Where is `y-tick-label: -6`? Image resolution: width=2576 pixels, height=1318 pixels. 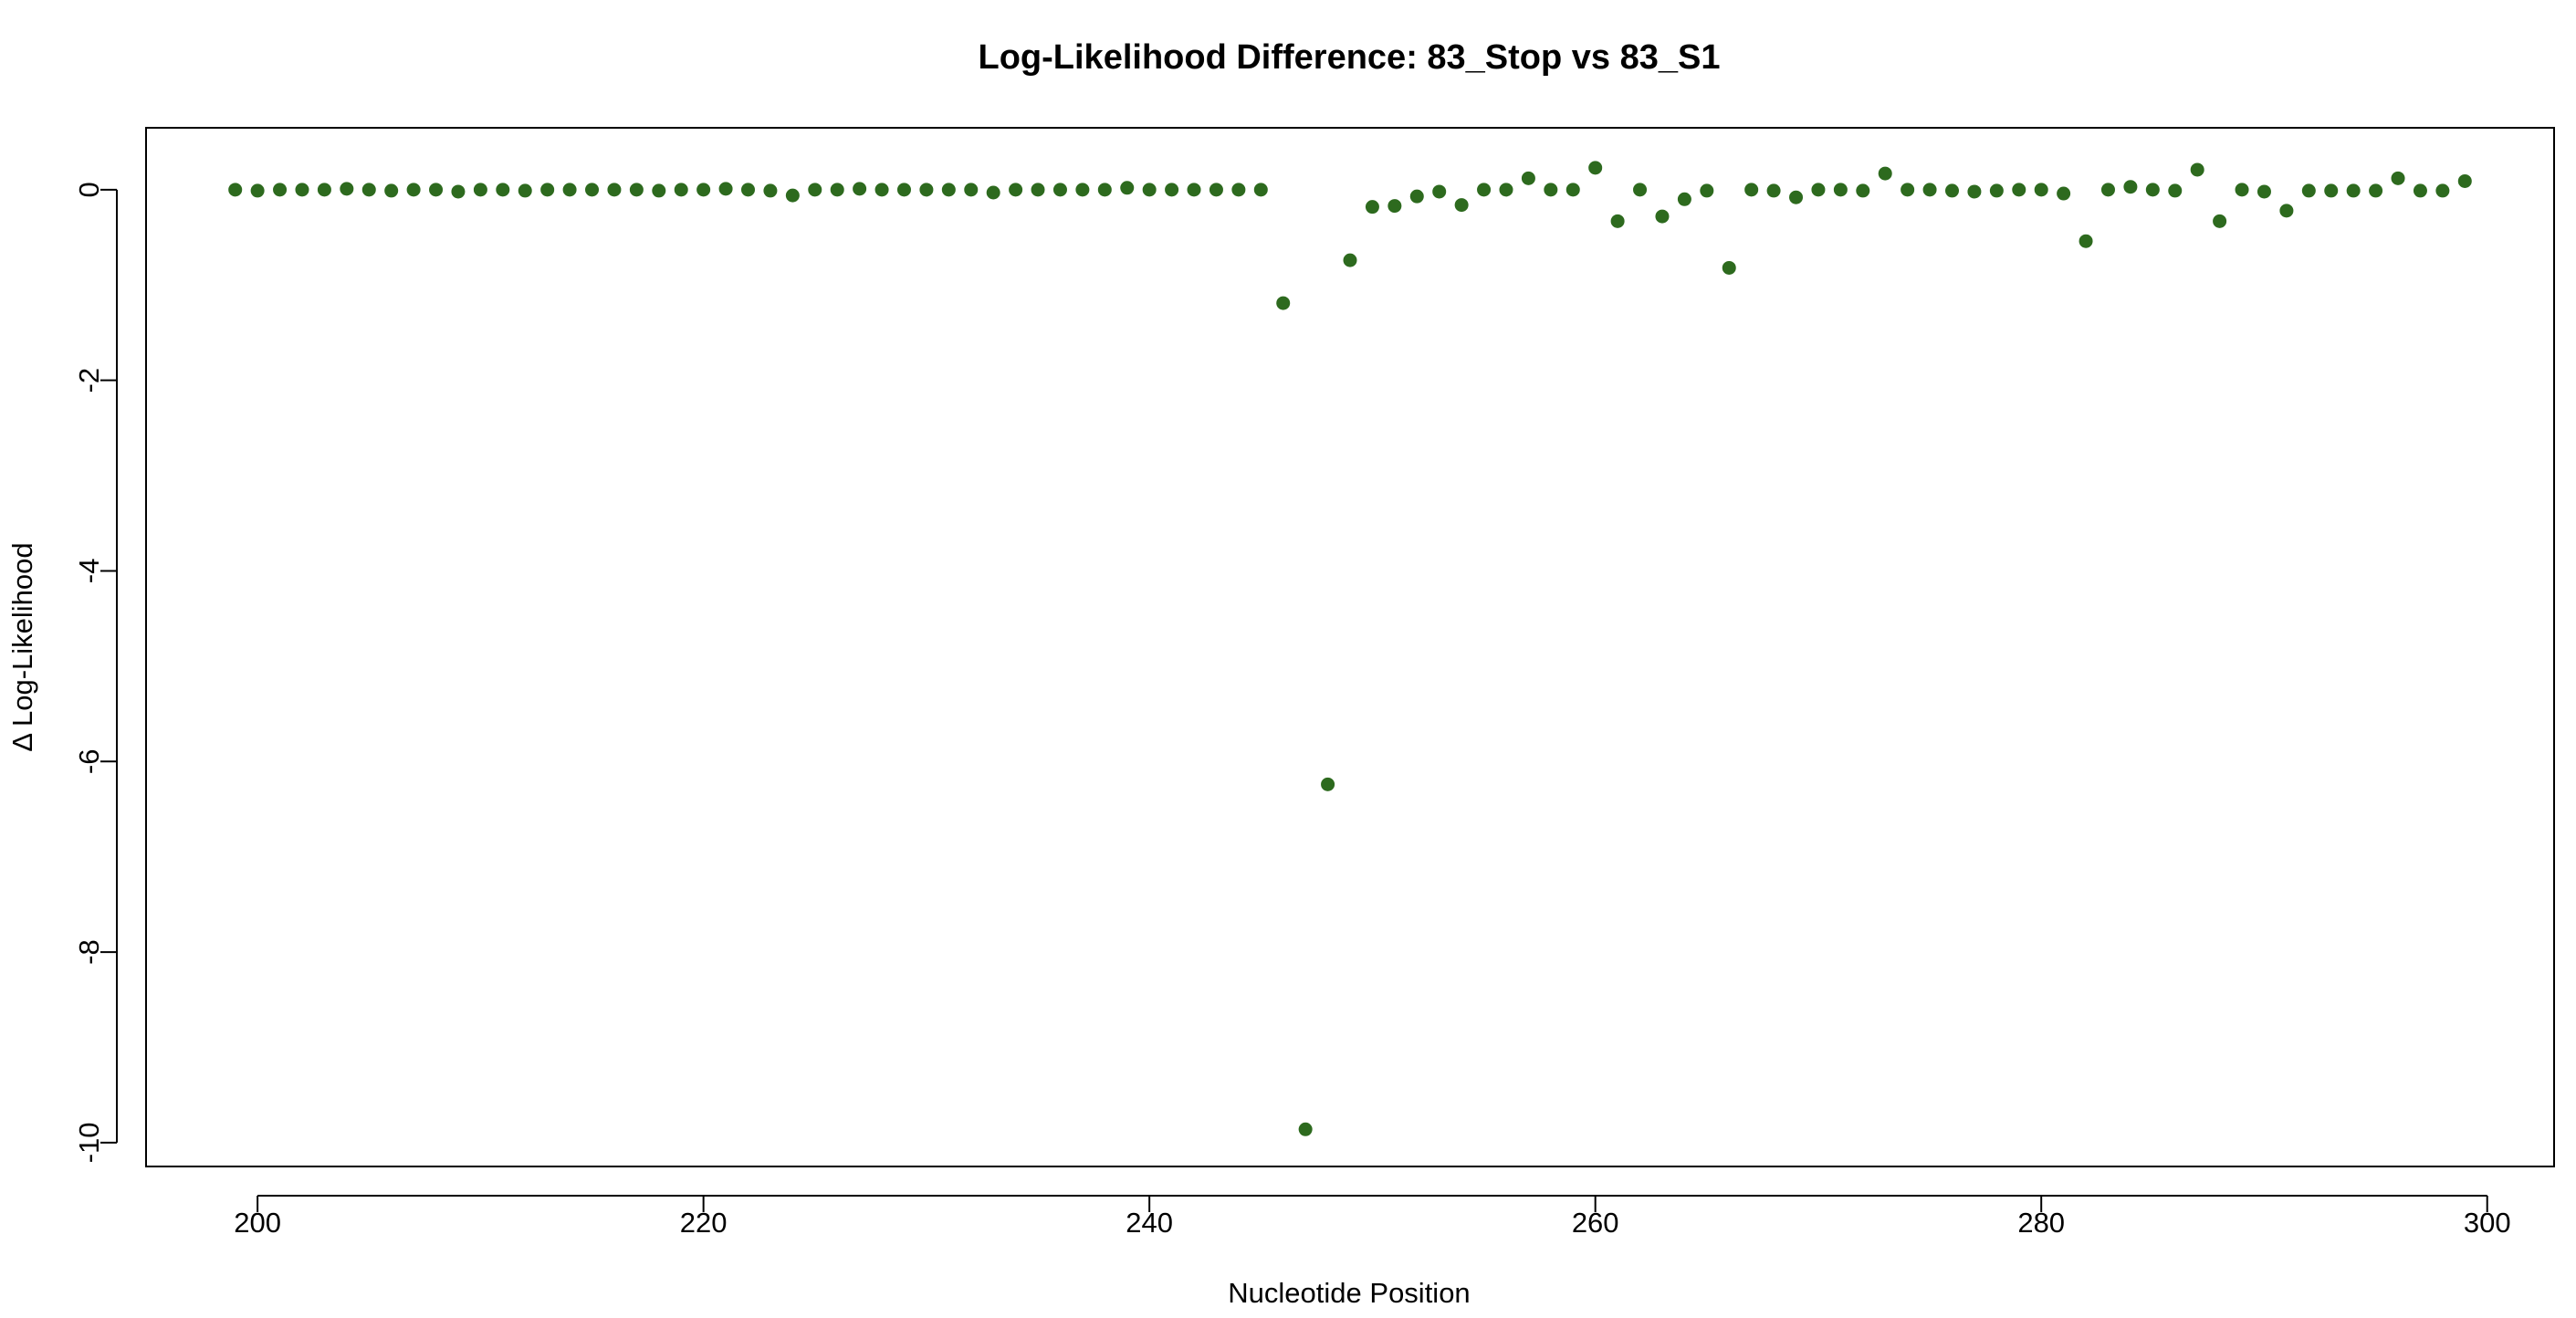
y-tick-label: -6 is located at coordinates (89, 761).